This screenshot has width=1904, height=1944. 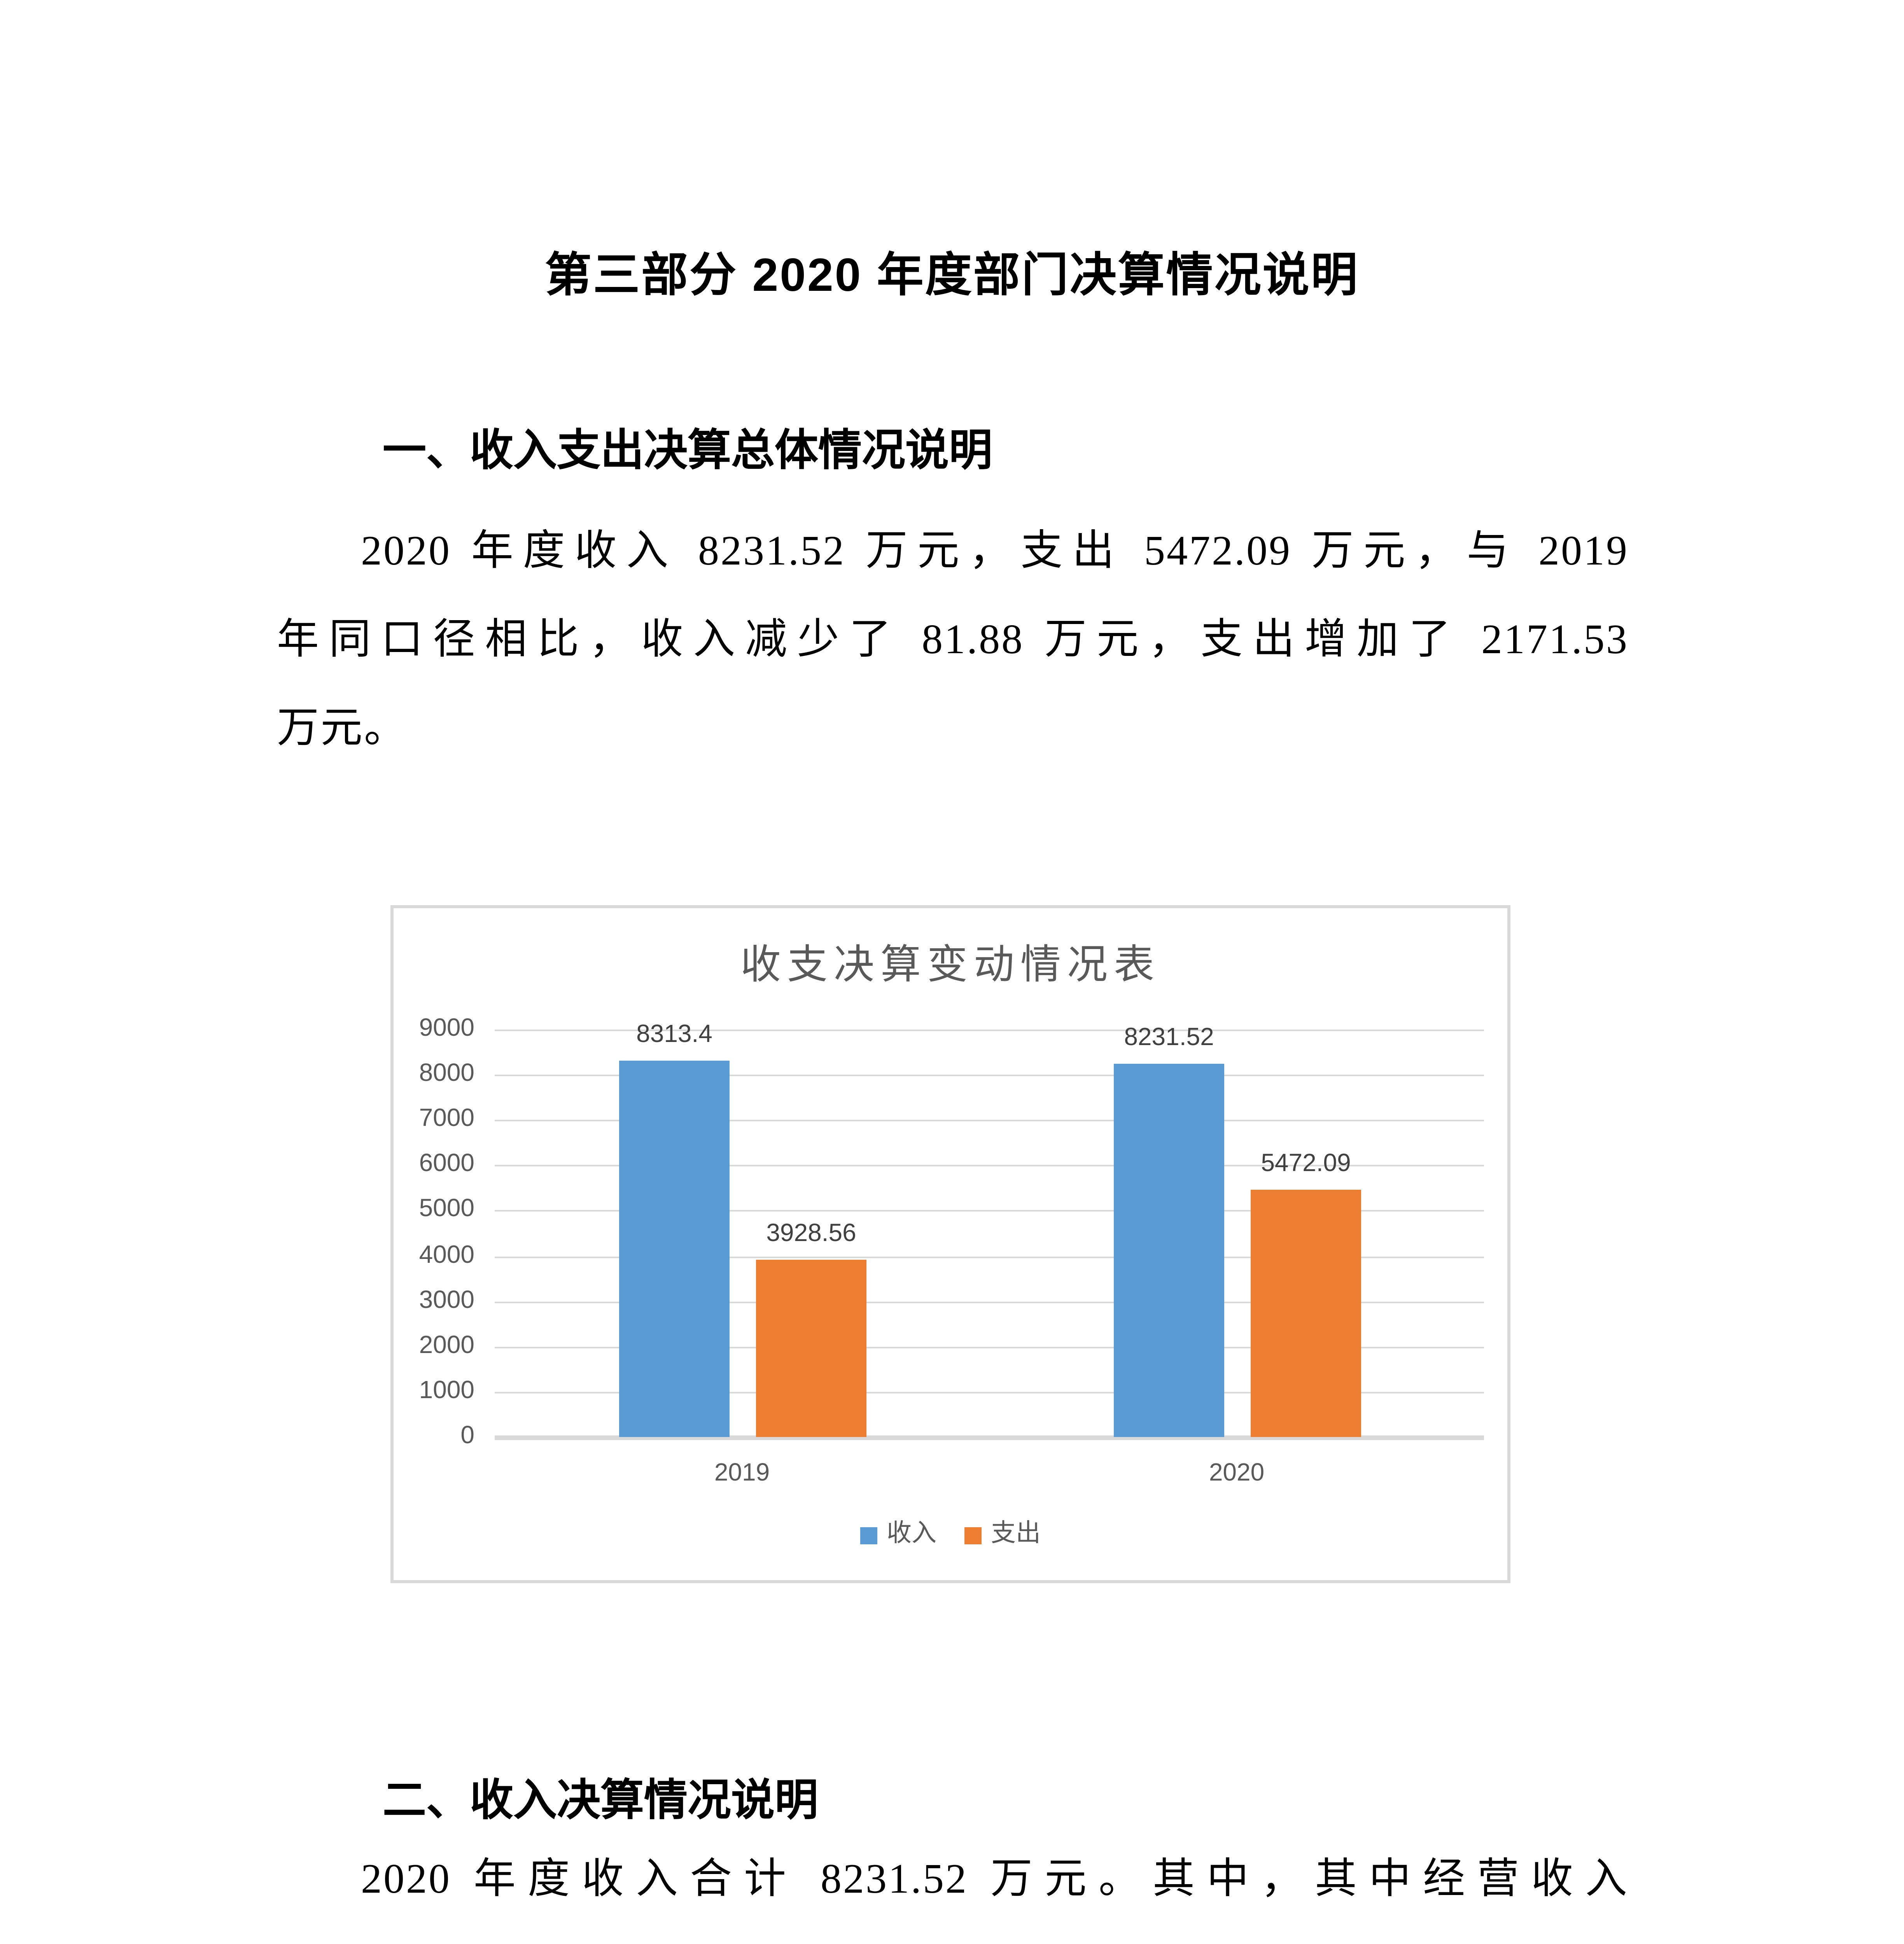 I want to click on y-tick-label: 8000, so click(x=447, y=1074).